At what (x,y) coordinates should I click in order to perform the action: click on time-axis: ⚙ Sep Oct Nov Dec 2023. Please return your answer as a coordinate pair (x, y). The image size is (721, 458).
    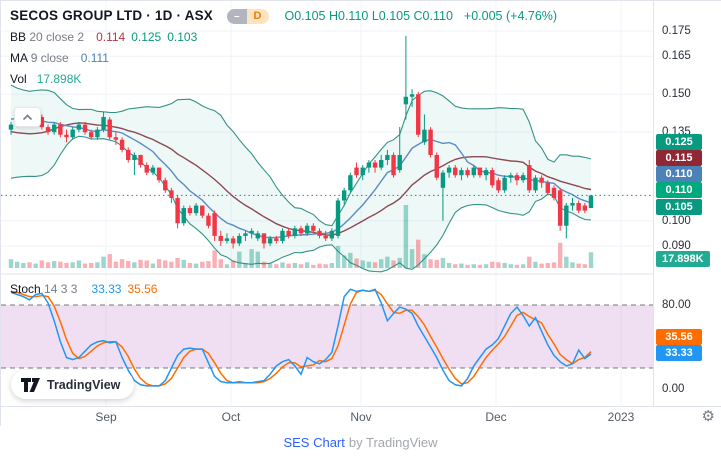
    Looking at the image, I should click on (361, 416).